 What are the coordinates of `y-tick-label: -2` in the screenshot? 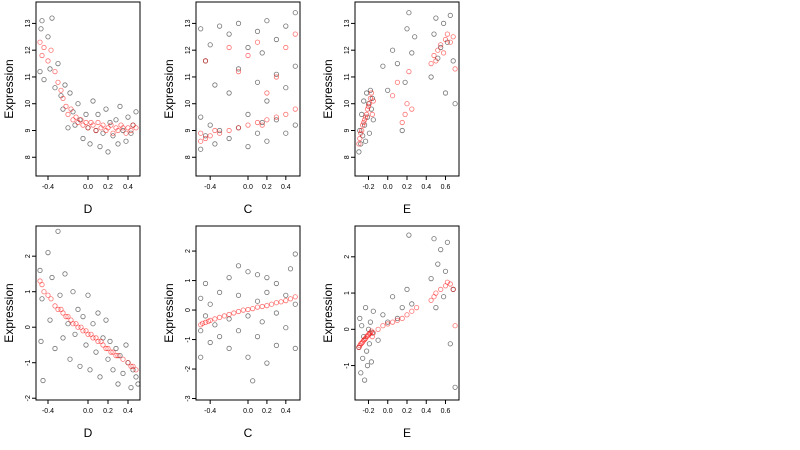 It's located at (188, 369).